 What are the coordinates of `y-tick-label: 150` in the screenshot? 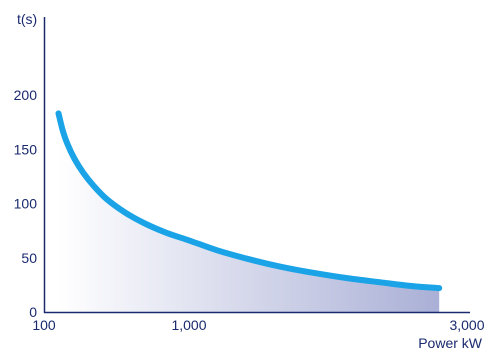 It's located at (26, 149).